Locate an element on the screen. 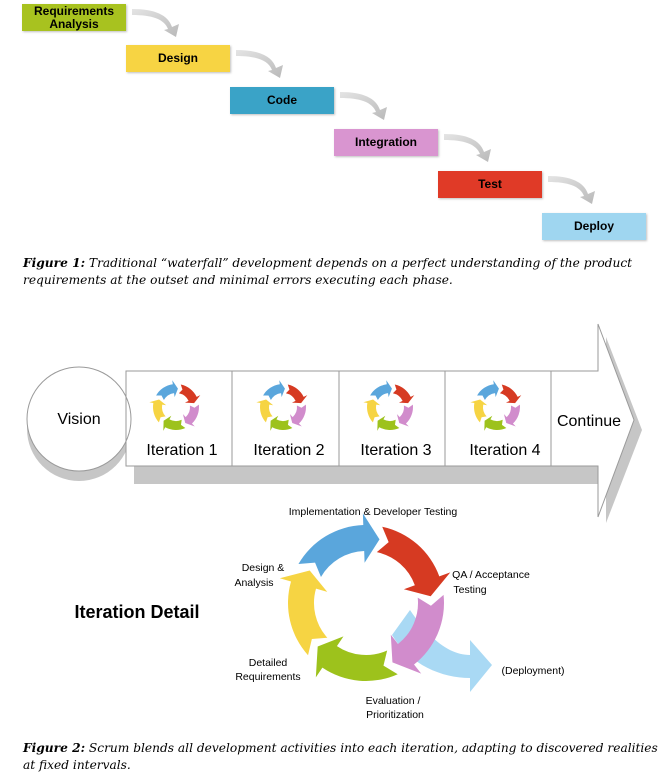 Image resolution: width=672 pixels, height=780 pixels. iteration-2-label: Iteration 2 is located at coordinates (288, 450).